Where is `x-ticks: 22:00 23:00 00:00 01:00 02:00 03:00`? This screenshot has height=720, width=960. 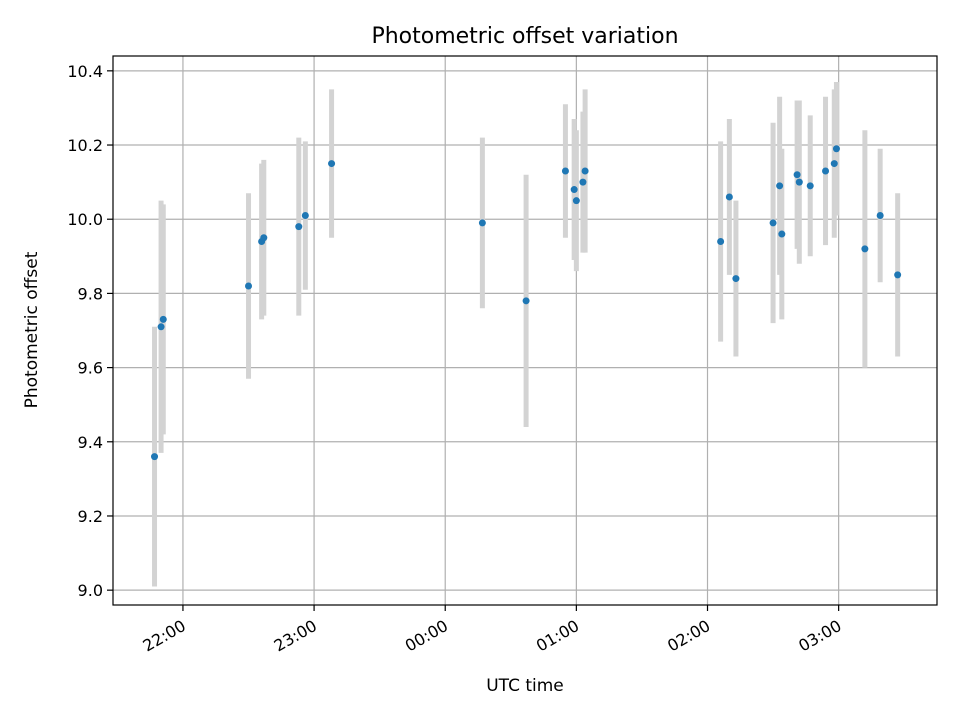 x-ticks: 22:00 23:00 00:00 01:00 02:00 03:00 is located at coordinates (492, 630).